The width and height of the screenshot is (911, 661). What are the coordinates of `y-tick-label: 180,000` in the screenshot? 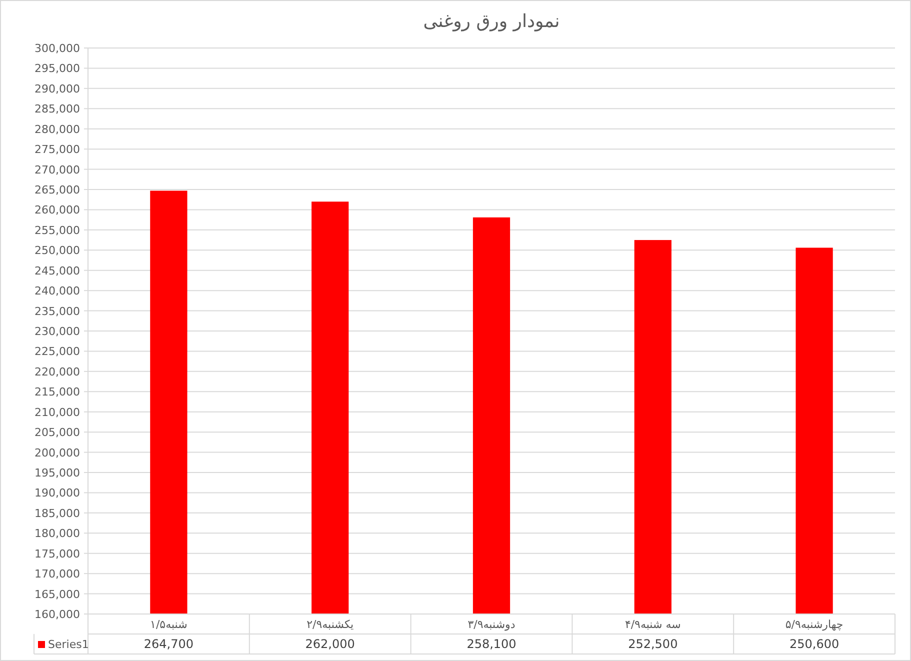 It's located at (57, 533).